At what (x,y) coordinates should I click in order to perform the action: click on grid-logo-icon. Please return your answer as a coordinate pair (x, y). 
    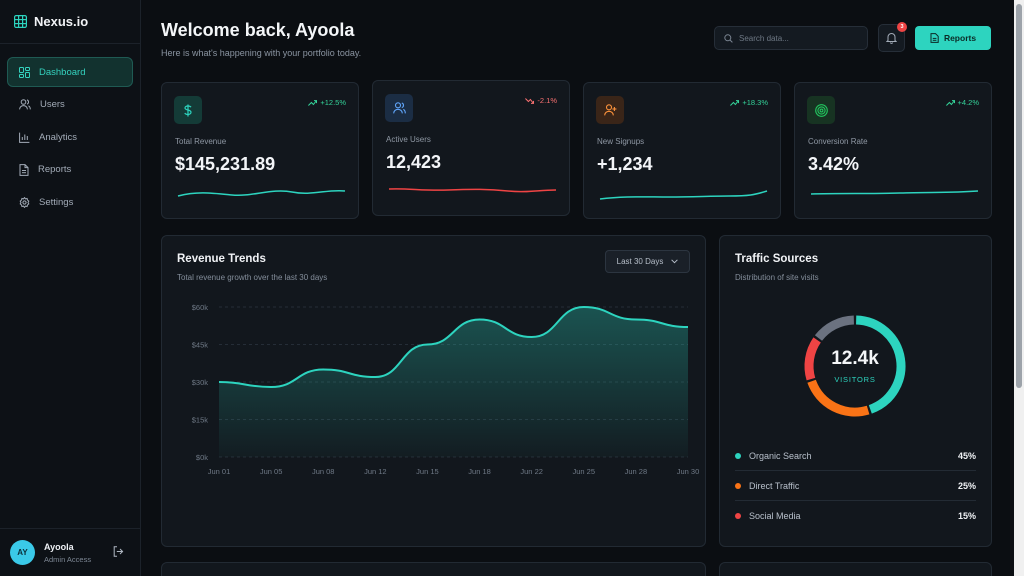
    Looking at the image, I should click on (20, 21).